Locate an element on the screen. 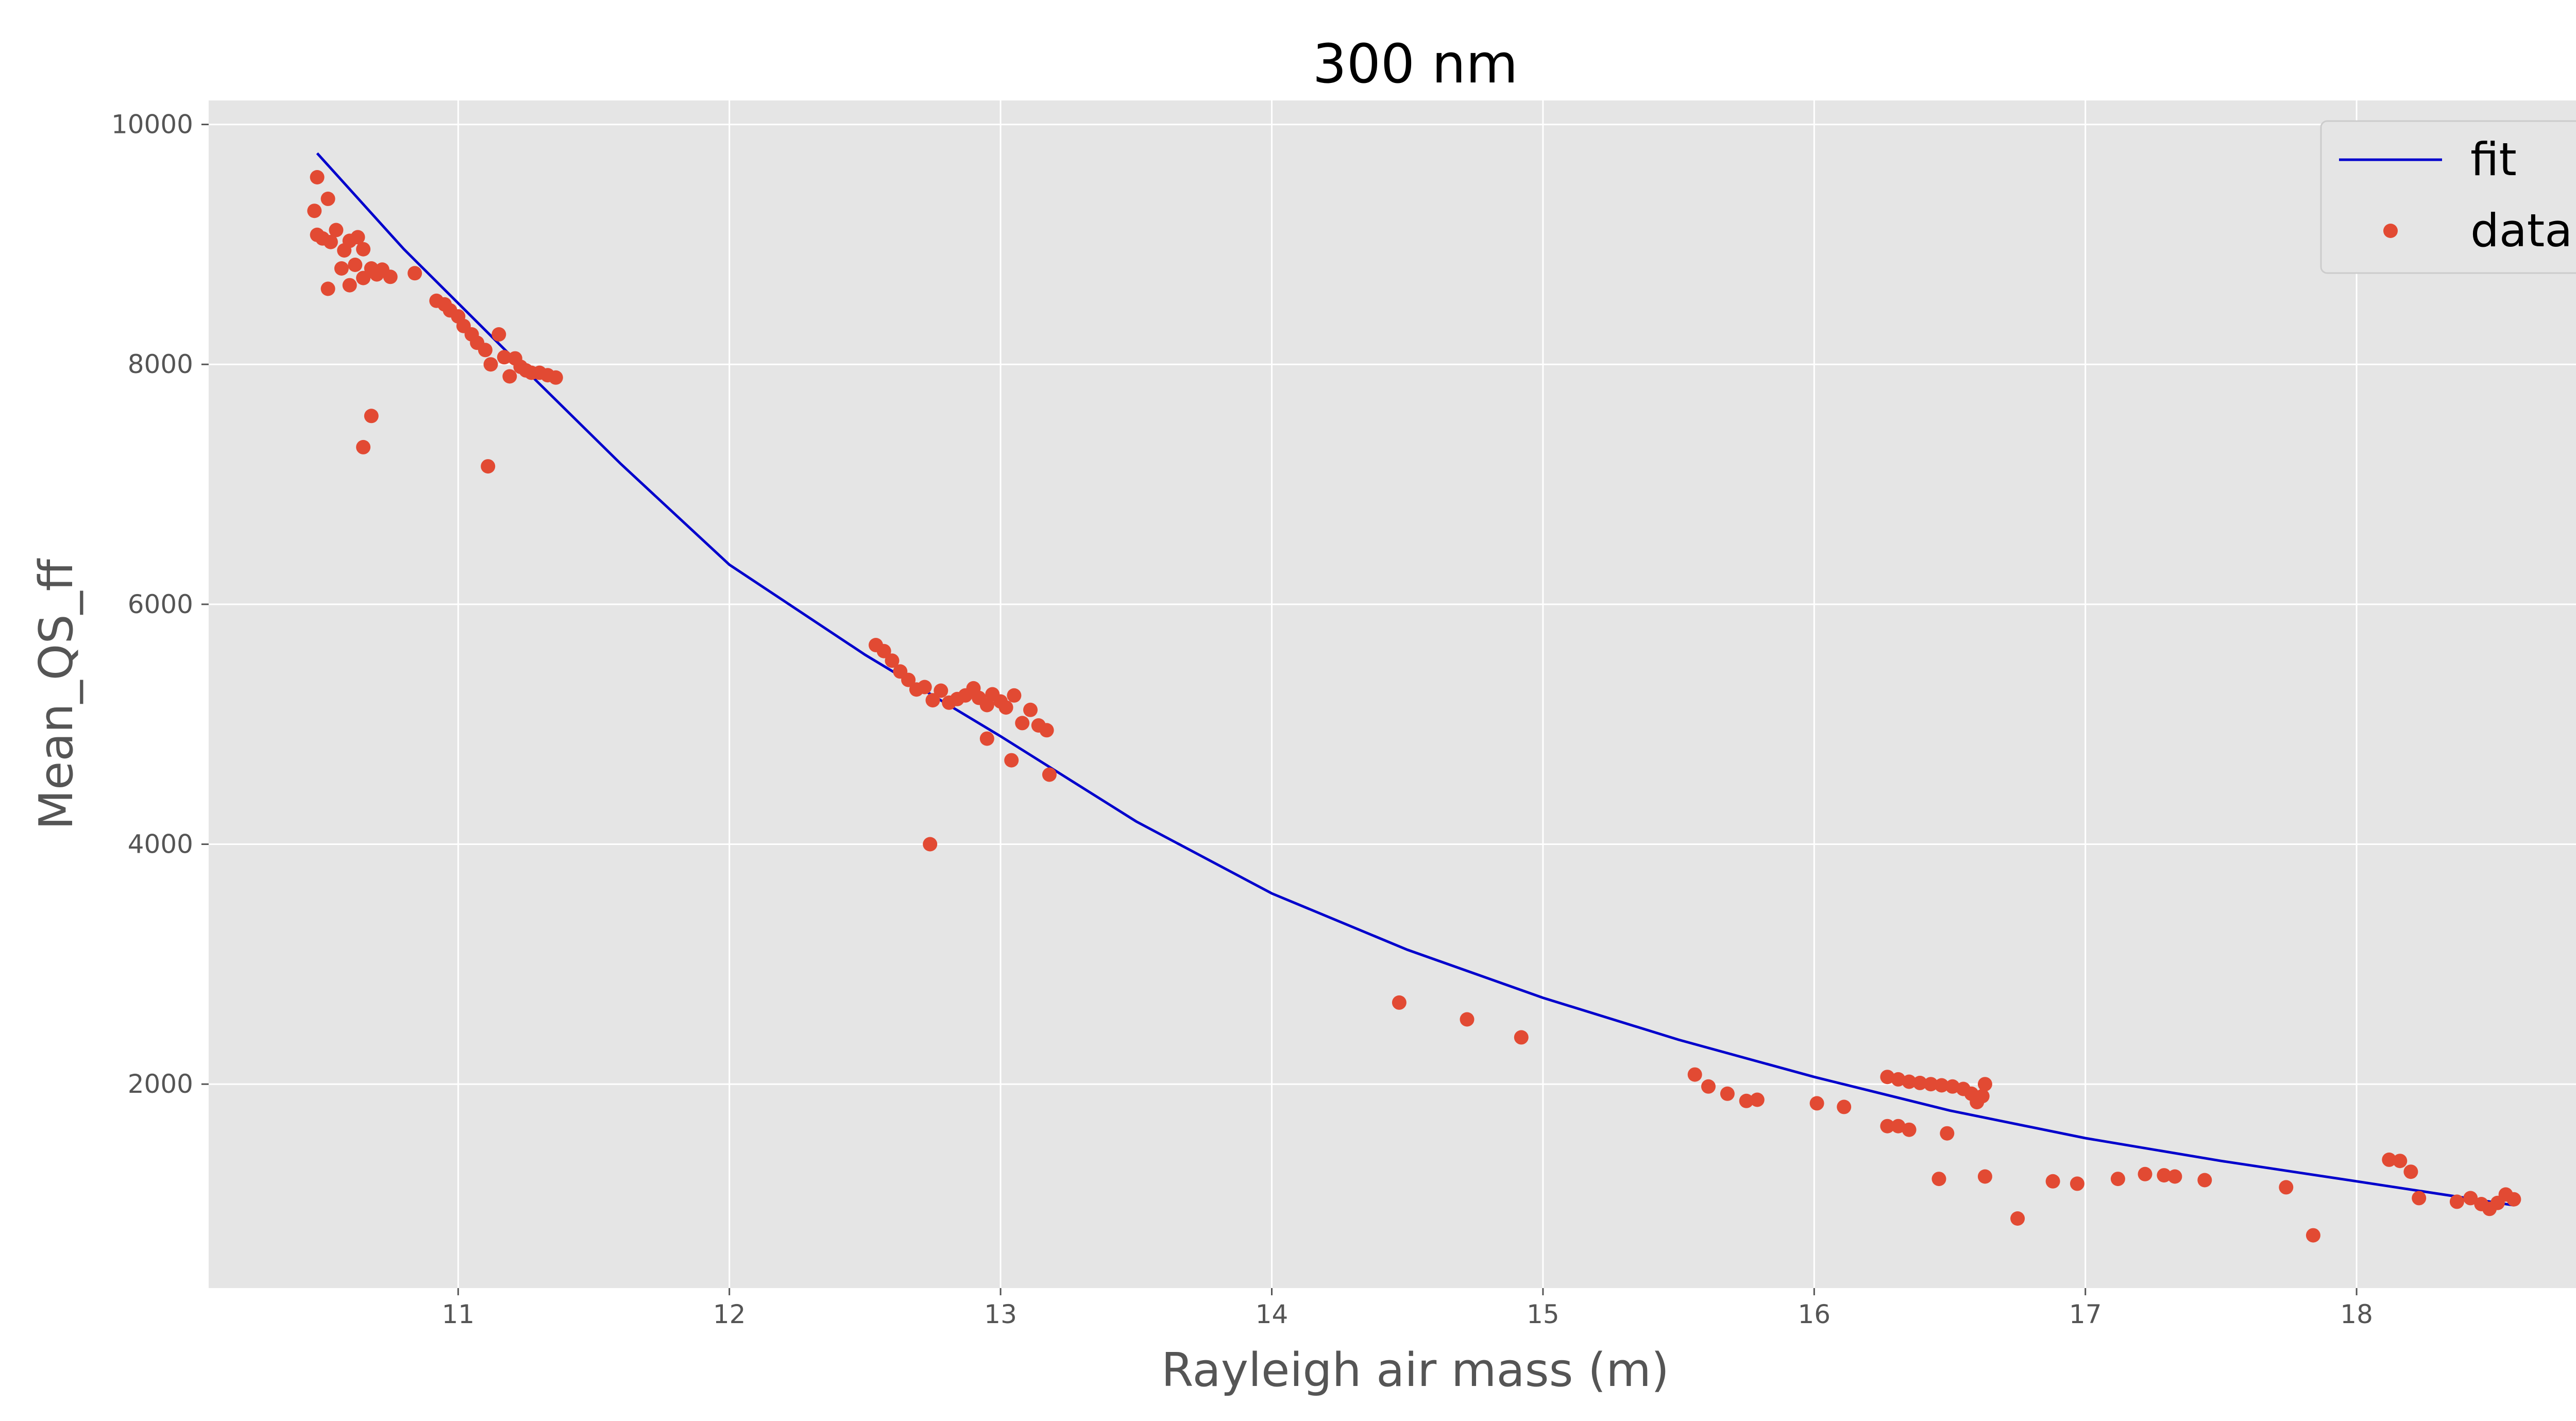  x-tick-label: 12 is located at coordinates (729, 1314).